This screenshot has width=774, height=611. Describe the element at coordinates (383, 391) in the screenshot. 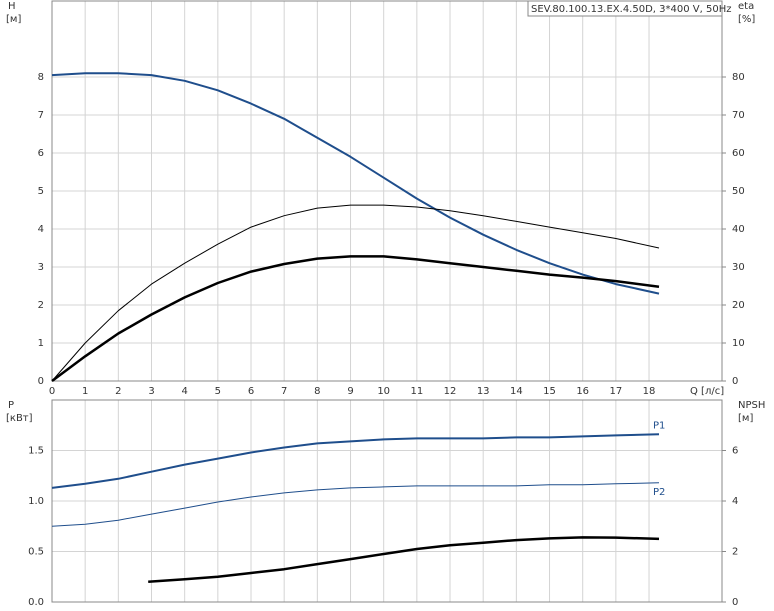

I see `x-tick-label: 10` at that location.